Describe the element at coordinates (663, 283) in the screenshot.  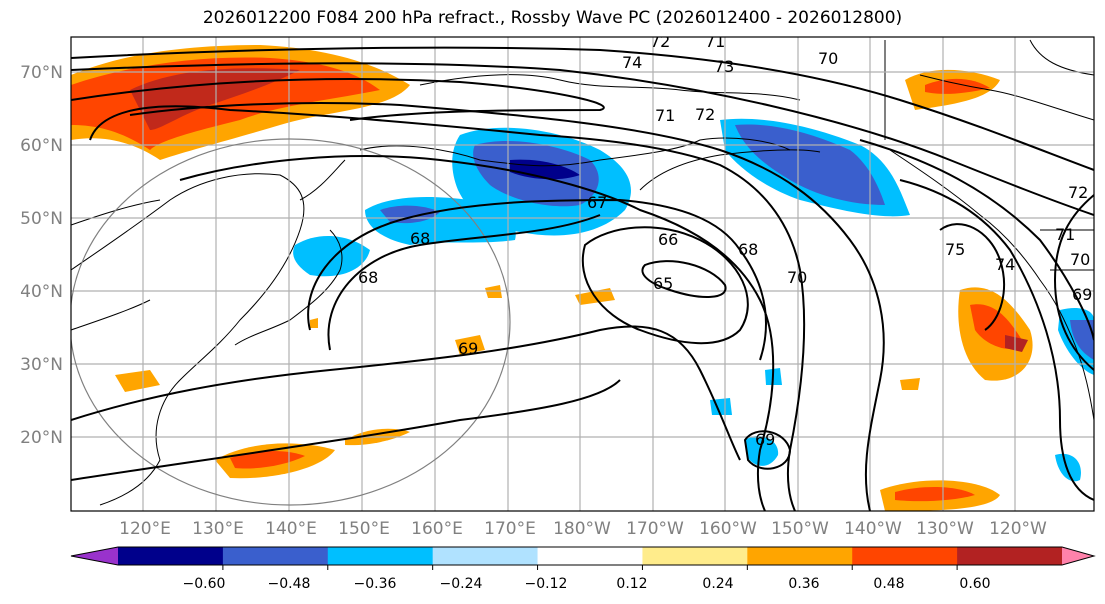
I see `contour-label: 65` at that location.